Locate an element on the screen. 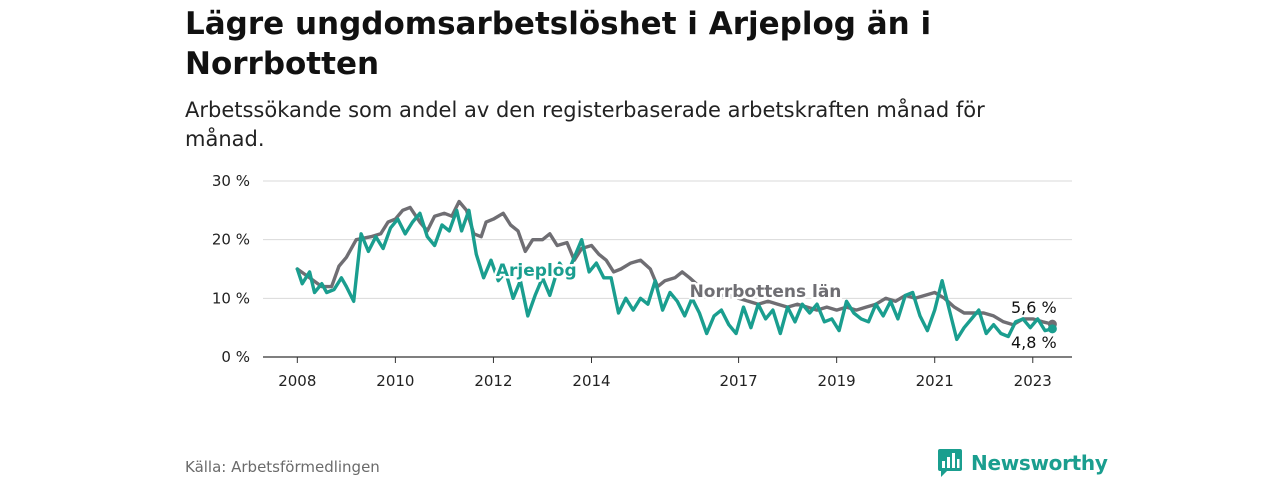 Image resolution: width=1280 pixels, height=480 pixels. y-tick-label: 0 % is located at coordinates (235, 357).